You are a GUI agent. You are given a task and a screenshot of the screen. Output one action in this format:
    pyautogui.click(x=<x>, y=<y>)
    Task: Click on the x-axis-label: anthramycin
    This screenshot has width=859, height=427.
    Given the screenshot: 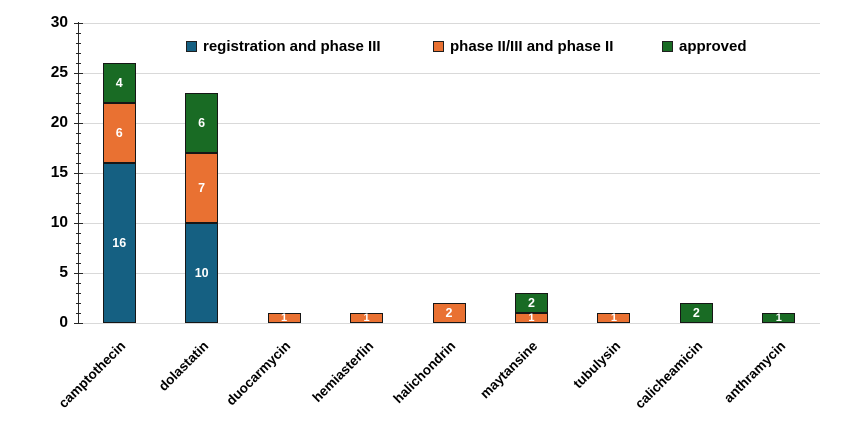 What is the action you would take?
    pyautogui.click(x=754, y=372)
    